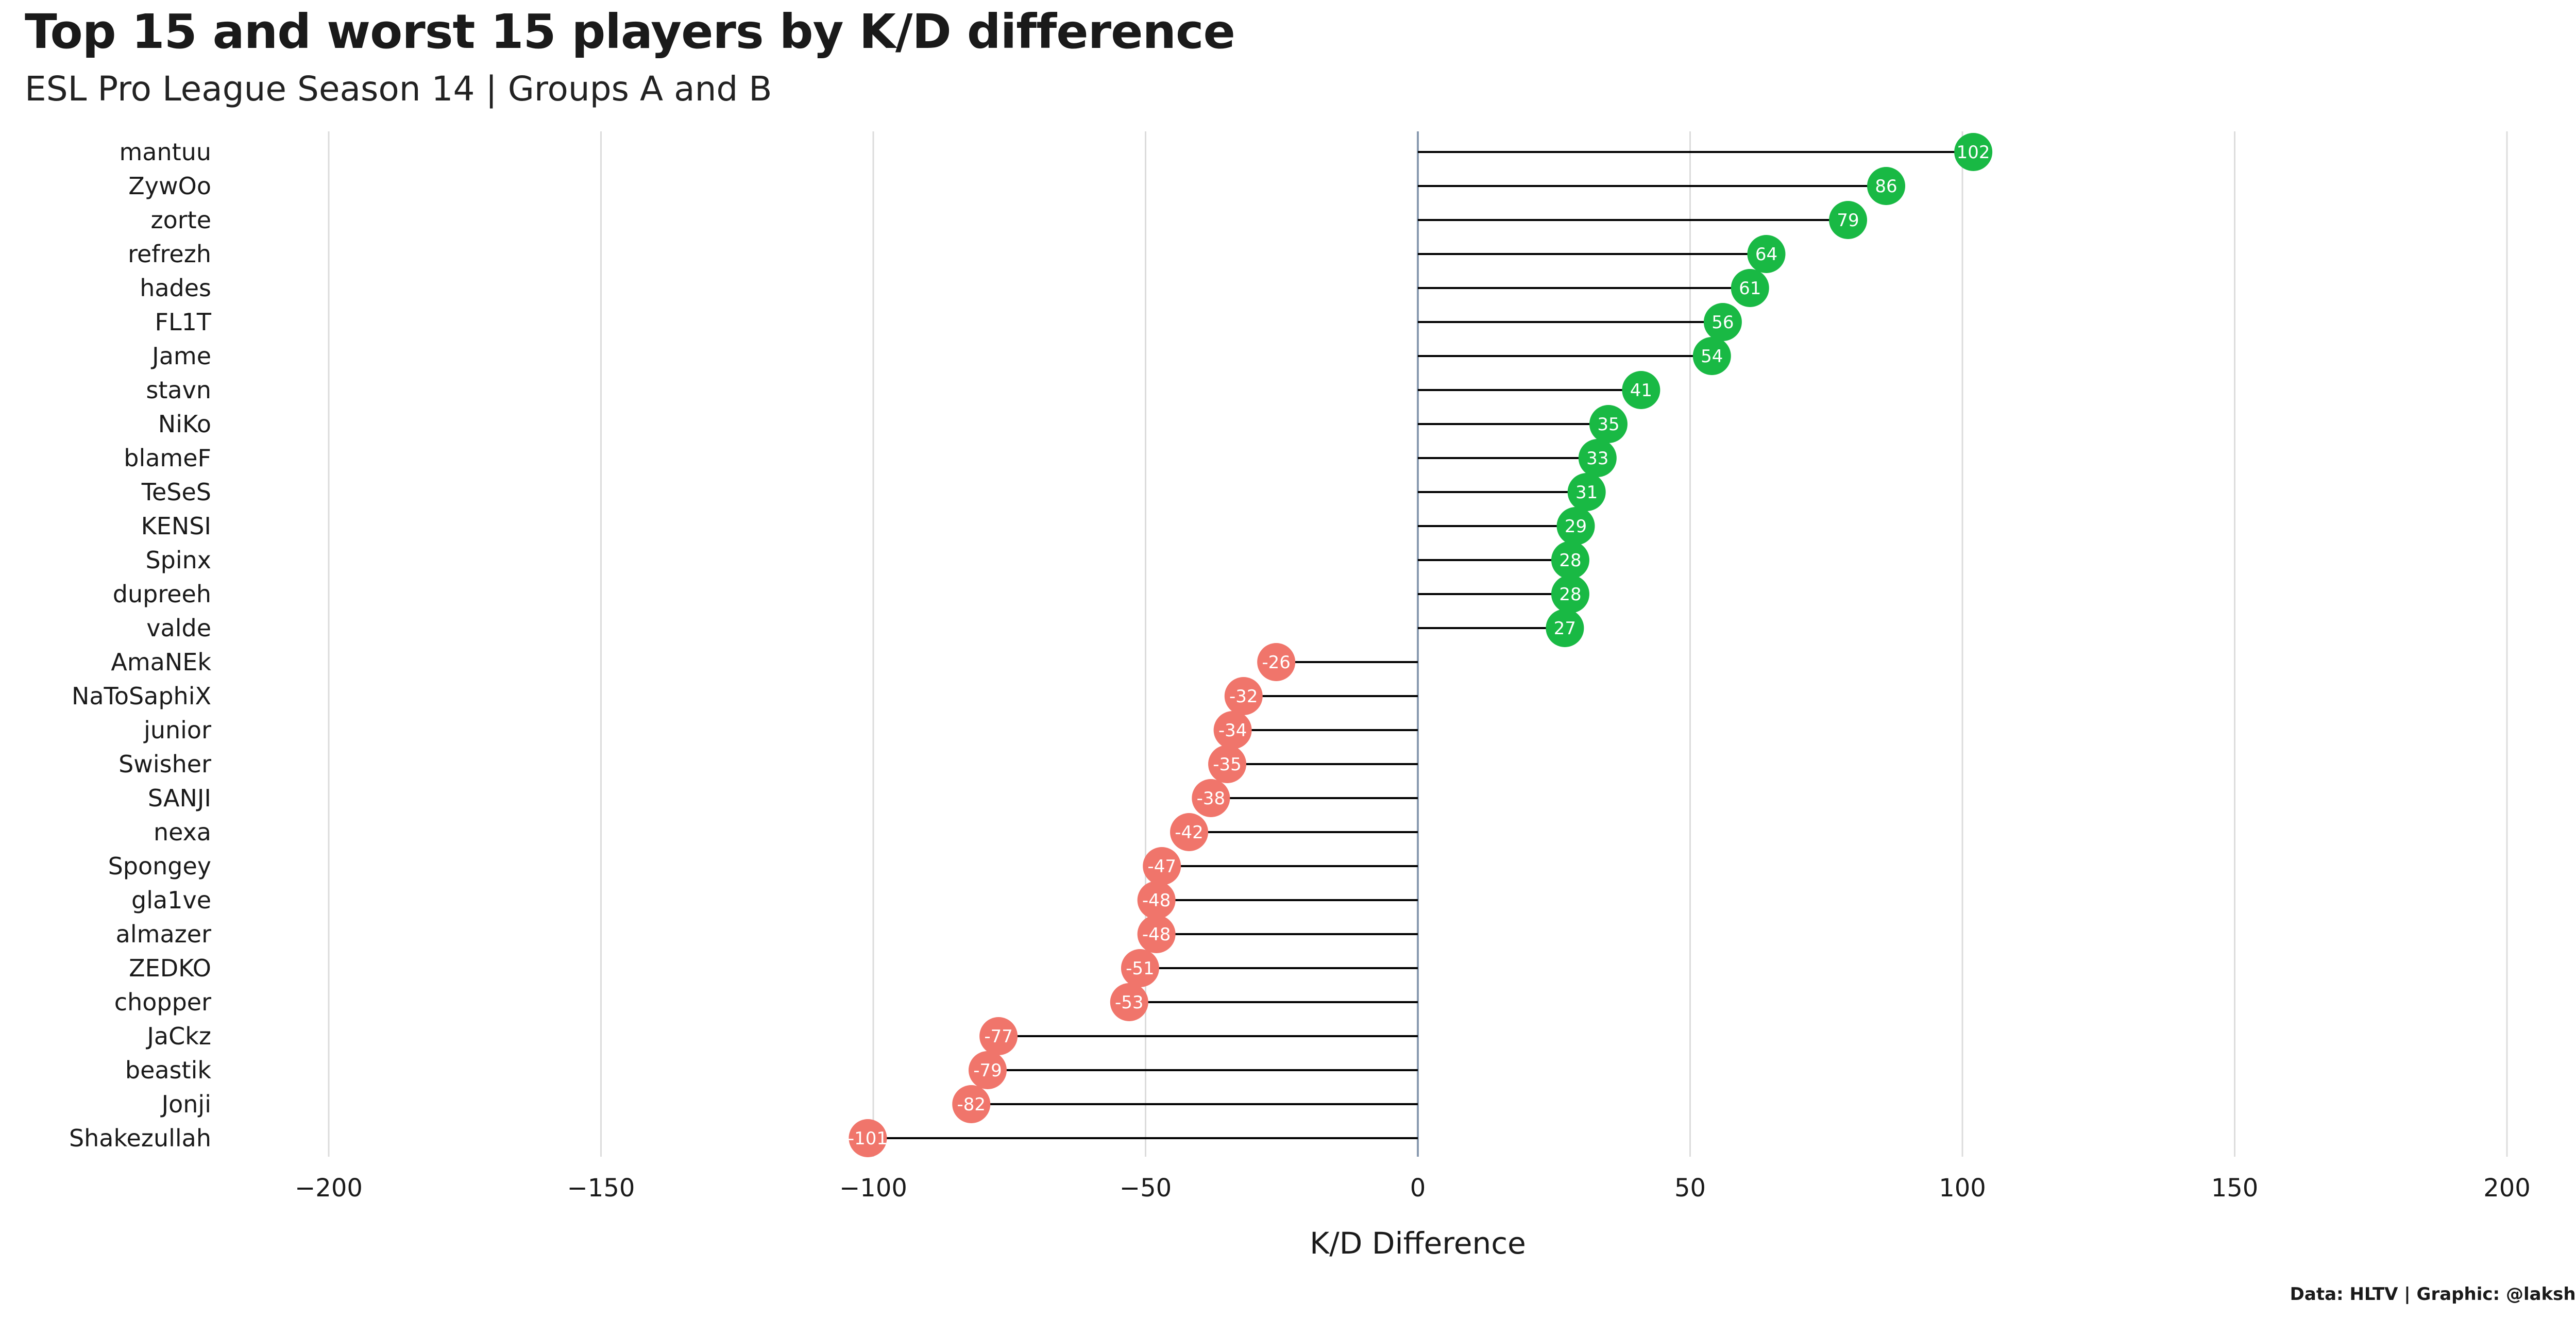 The image size is (2576, 1319). Describe the element at coordinates (184, 424) in the screenshot. I see `player-label: NiKo` at that location.